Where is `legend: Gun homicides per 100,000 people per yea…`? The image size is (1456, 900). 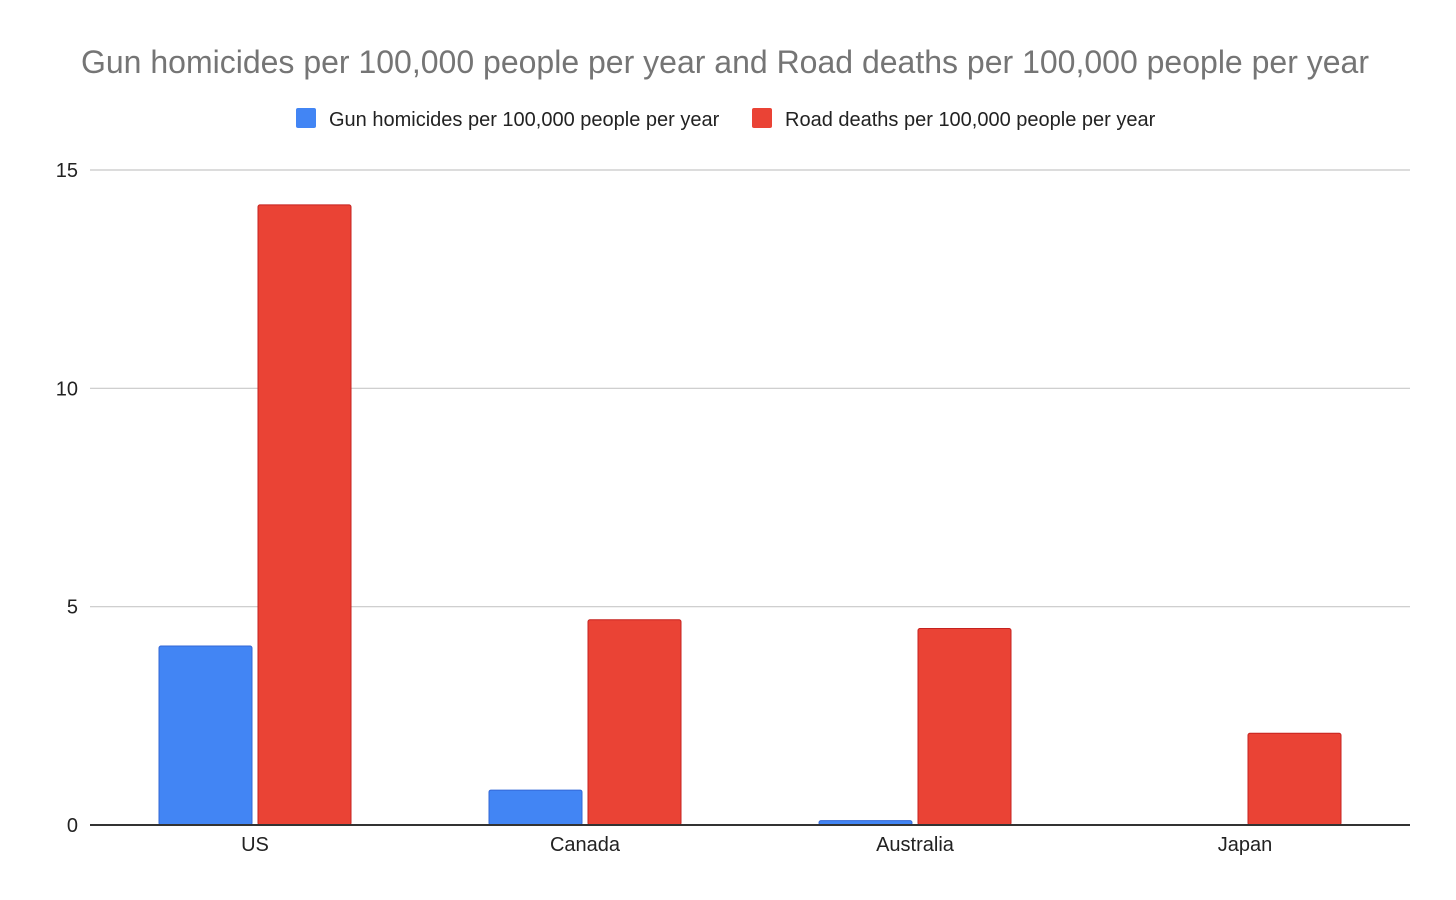 legend: Gun homicides per 100,000 people per yea… is located at coordinates (726, 119).